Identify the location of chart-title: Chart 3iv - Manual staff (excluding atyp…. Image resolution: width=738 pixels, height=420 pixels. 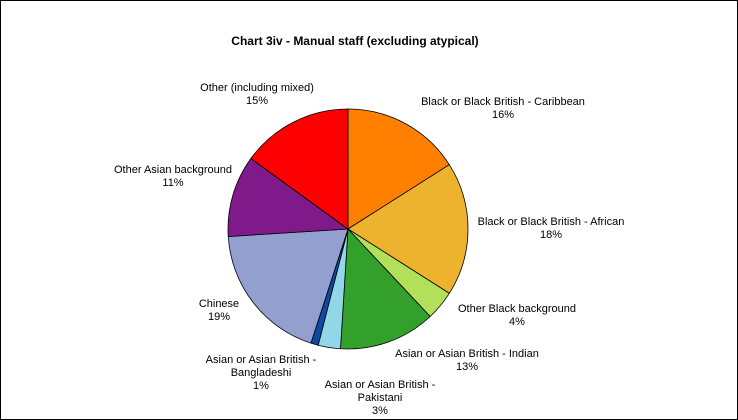
(354, 41).